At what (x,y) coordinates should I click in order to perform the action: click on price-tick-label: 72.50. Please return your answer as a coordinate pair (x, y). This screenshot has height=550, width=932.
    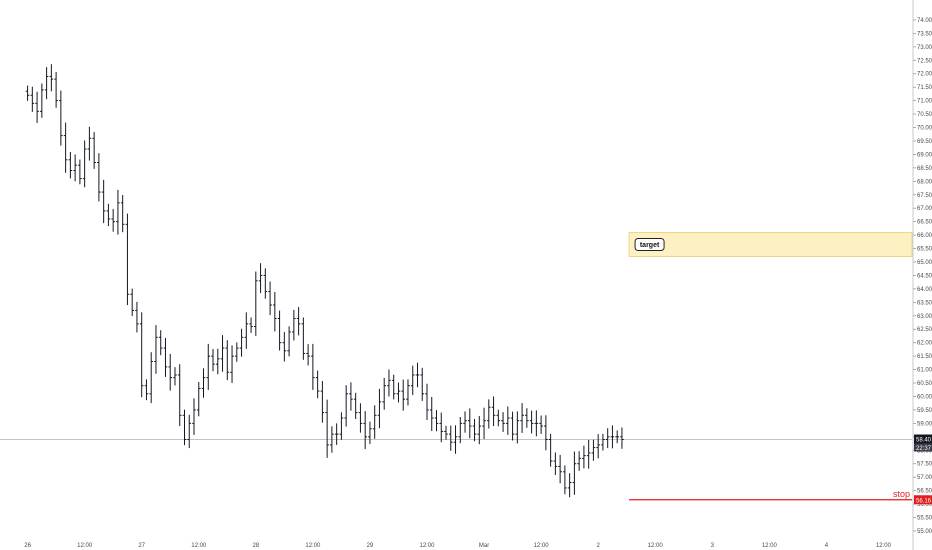
    Looking at the image, I should click on (924, 61).